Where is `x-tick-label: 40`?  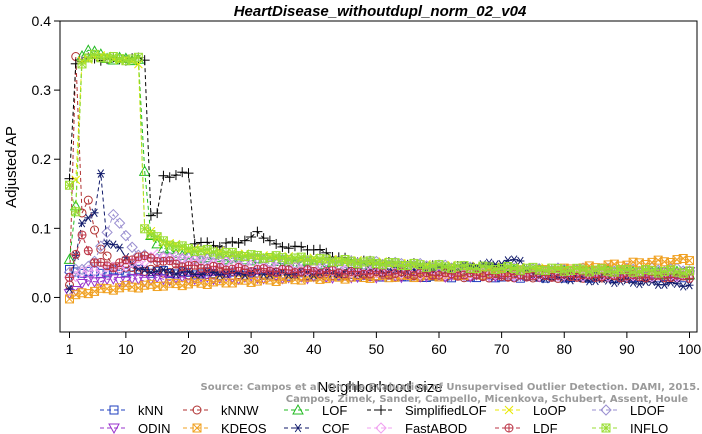 x-tick-label: 40 is located at coordinates (314, 349).